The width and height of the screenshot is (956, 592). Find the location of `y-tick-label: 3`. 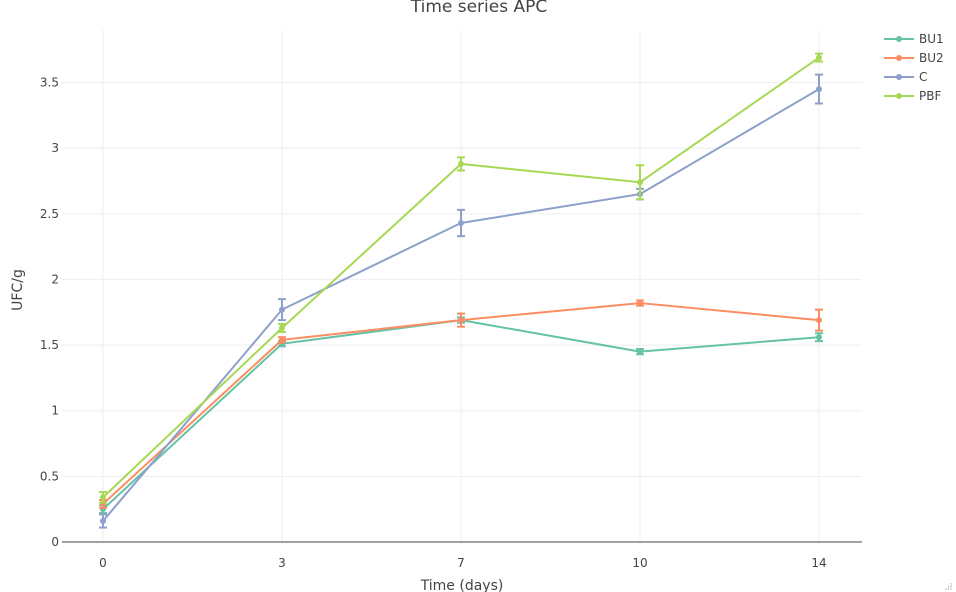

y-tick-label: 3 is located at coordinates (55, 148).